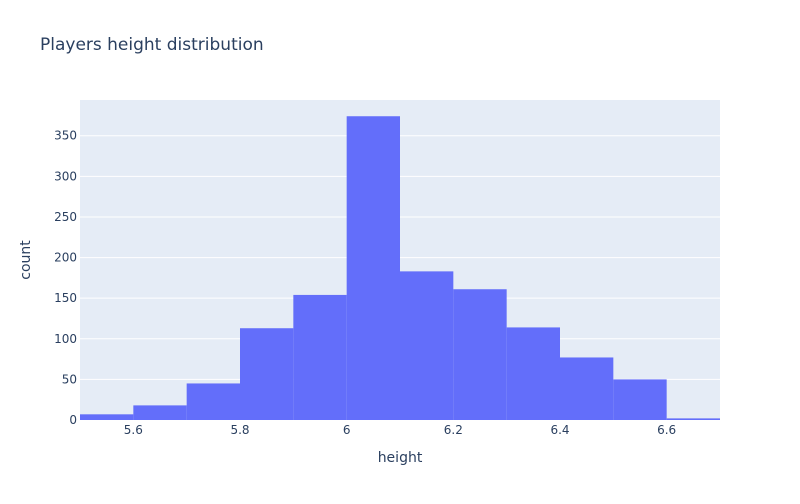 The height and width of the screenshot is (504, 800). Describe the element at coordinates (69, 379) in the screenshot. I see `y-tick-label: 50` at that location.